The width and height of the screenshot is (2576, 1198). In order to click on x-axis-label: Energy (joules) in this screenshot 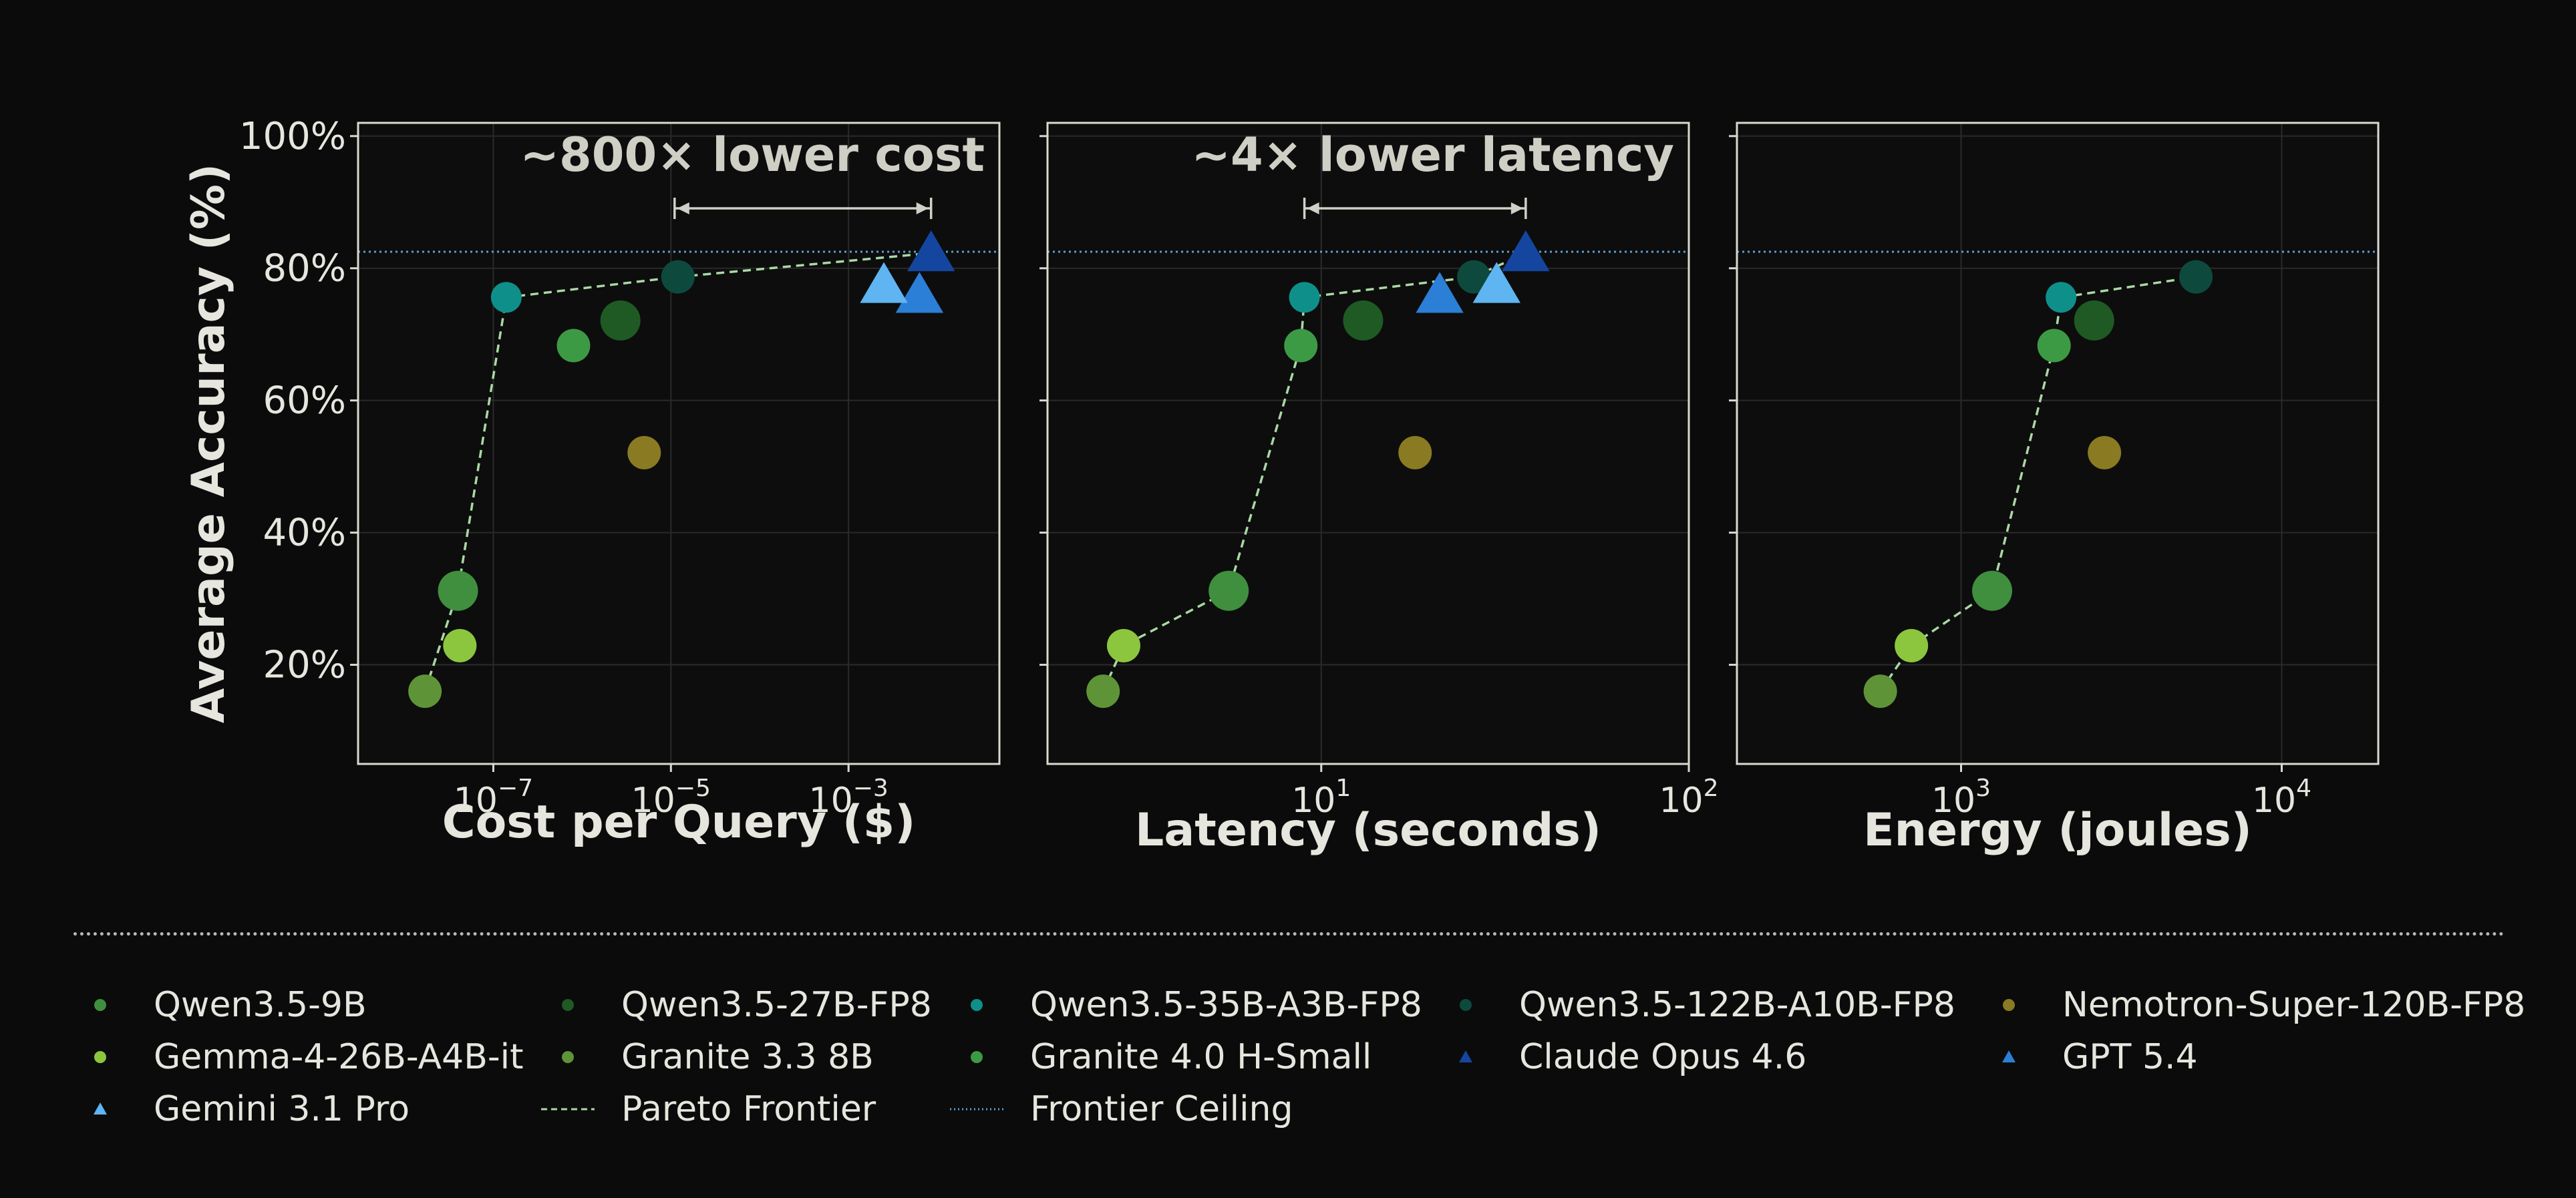, I will do `click(2057, 830)`.